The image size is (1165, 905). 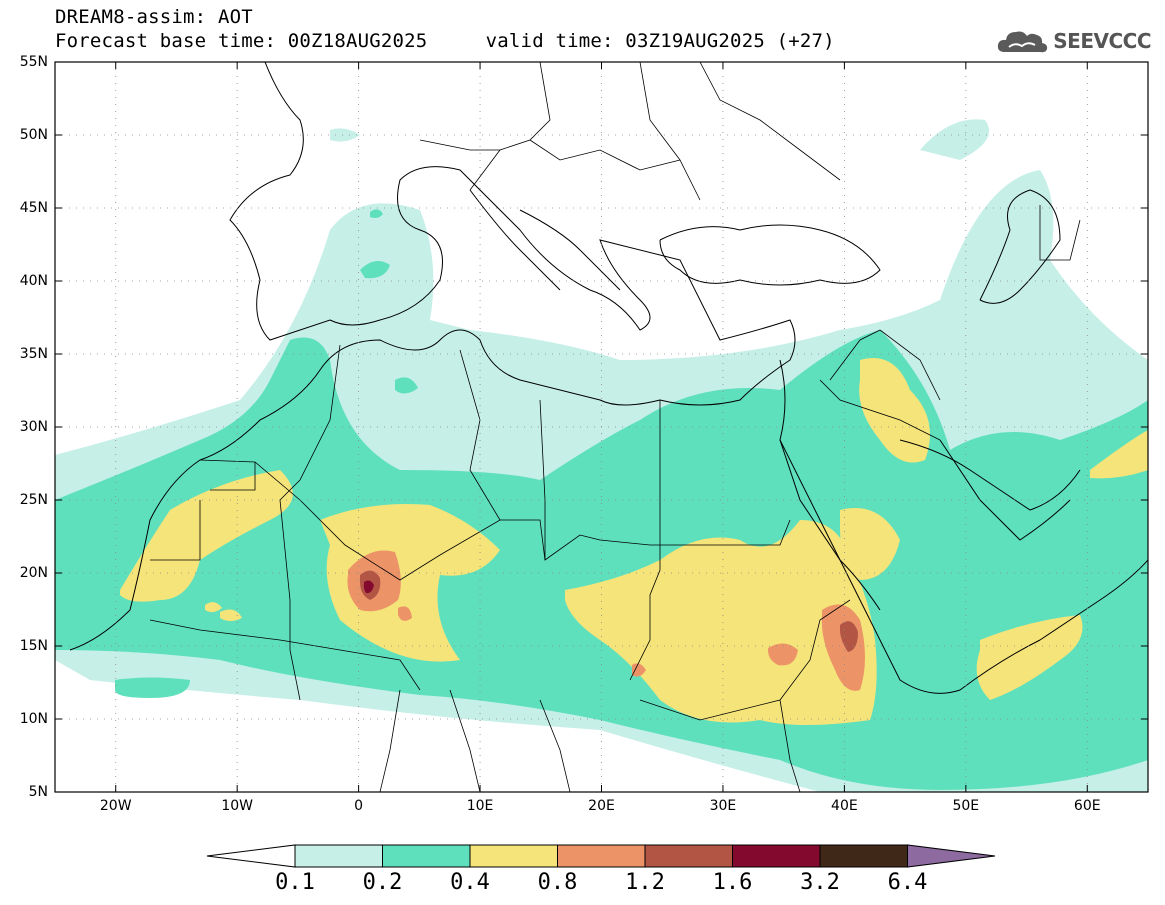 What do you see at coordinates (33, 646) in the screenshot?
I see `lat-label: 15N` at bounding box center [33, 646].